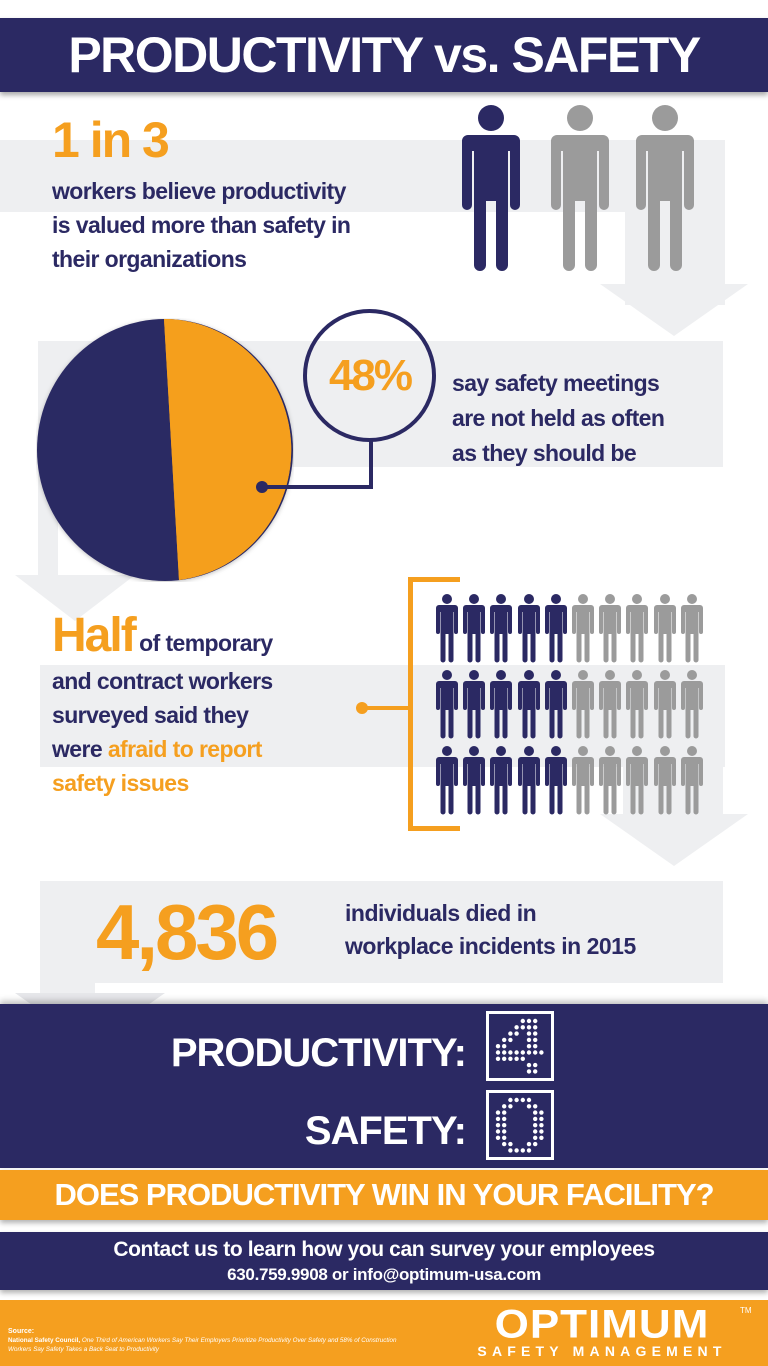 This screenshot has height=1366, width=768. What do you see at coordinates (162, 681) in the screenshot?
I see `stat-text-line: and contract workers` at bounding box center [162, 681].